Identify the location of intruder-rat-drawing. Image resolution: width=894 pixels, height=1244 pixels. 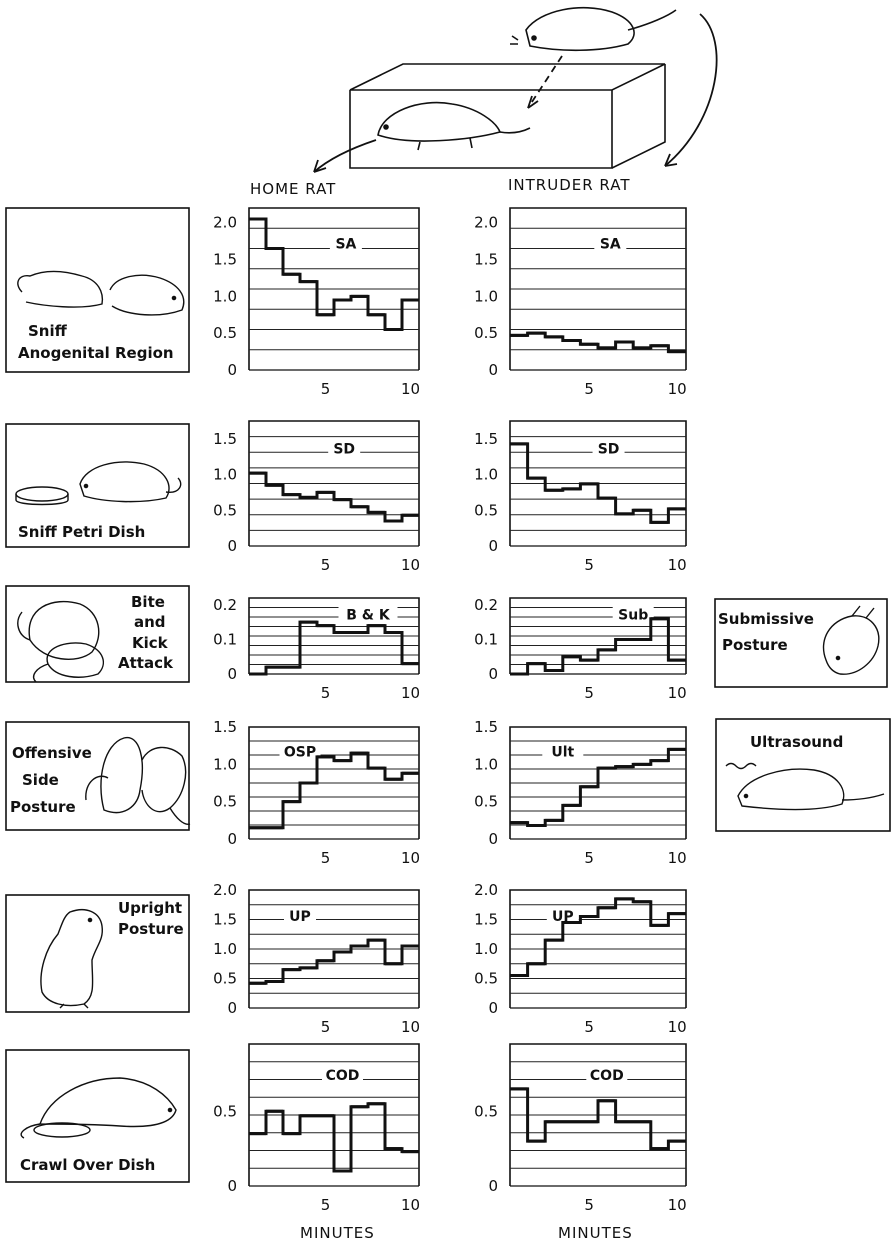
(593, 29).